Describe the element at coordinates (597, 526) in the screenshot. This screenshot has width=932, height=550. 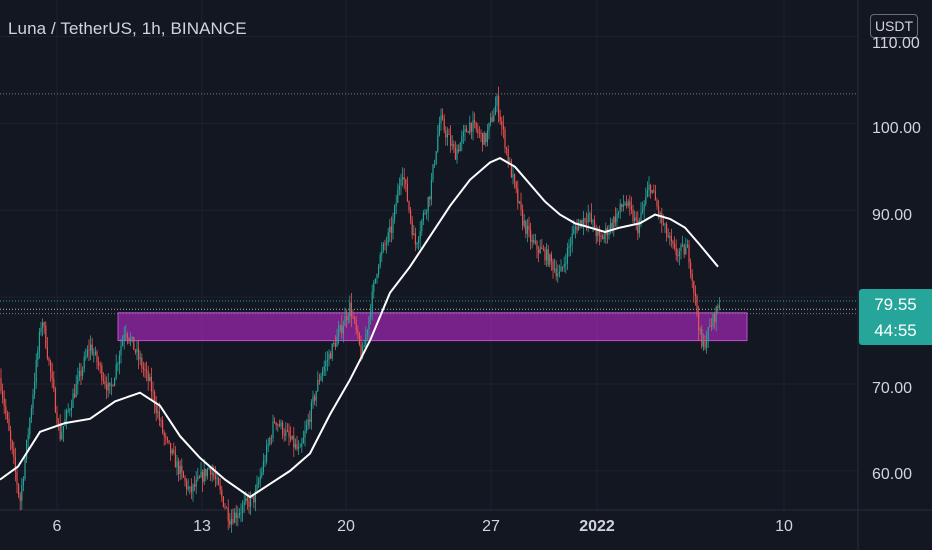
I see `time-tick-2022: 2022` at that location.